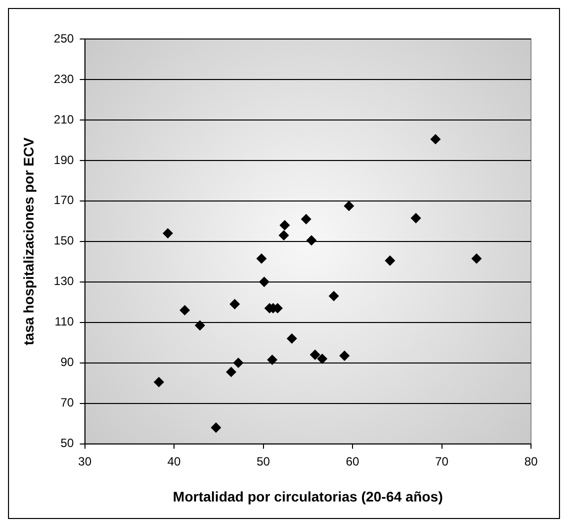 This screenshot has height=529, width=570. What do you see at coordinates (64, 200) in the screenshot?
I see `y-tick-label: 170` at bounding box center [64, 200].